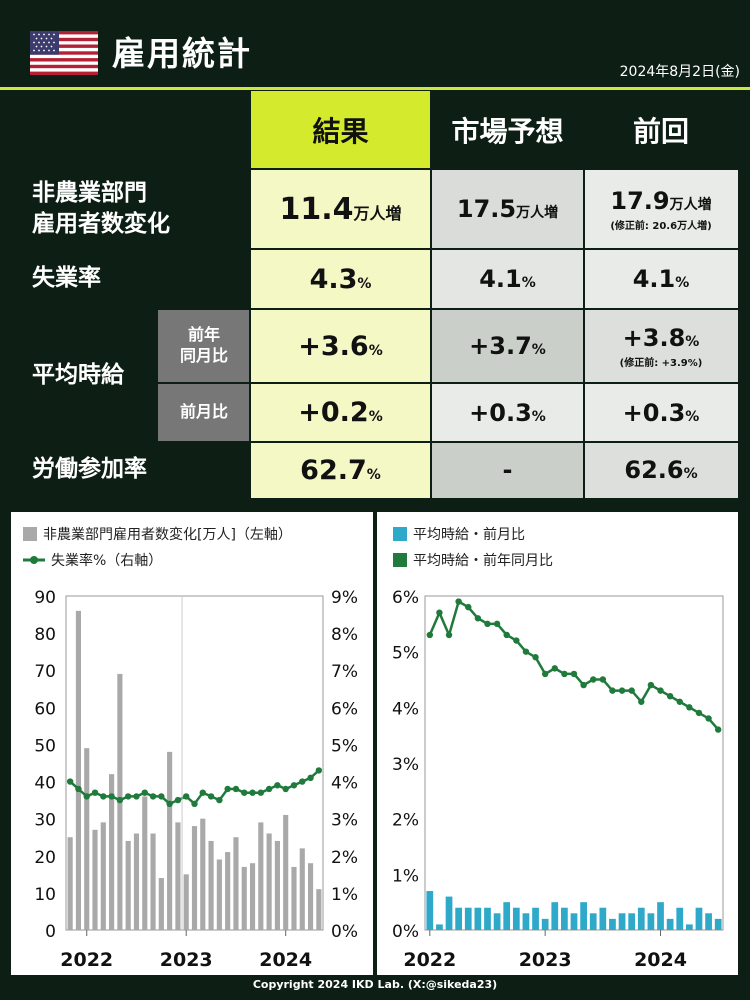 This screenshot has width=750, height=1000. Describe the element at coordinates (45, 895) in the screenshot. I see `left-y-tick: 10` at that location.